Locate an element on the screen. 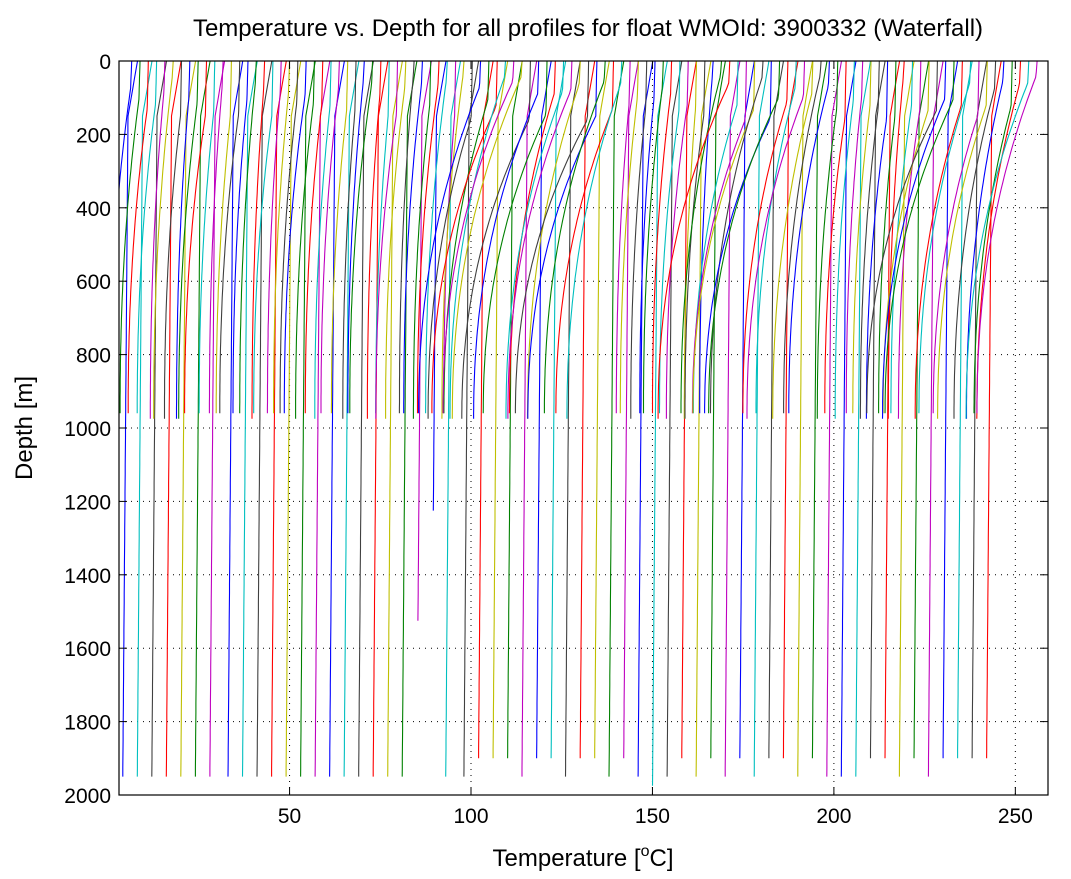 Image resolution: width=1071 pixels, height=879 pixels. y-tick-label: 0 is located at coordinates (105, 62).